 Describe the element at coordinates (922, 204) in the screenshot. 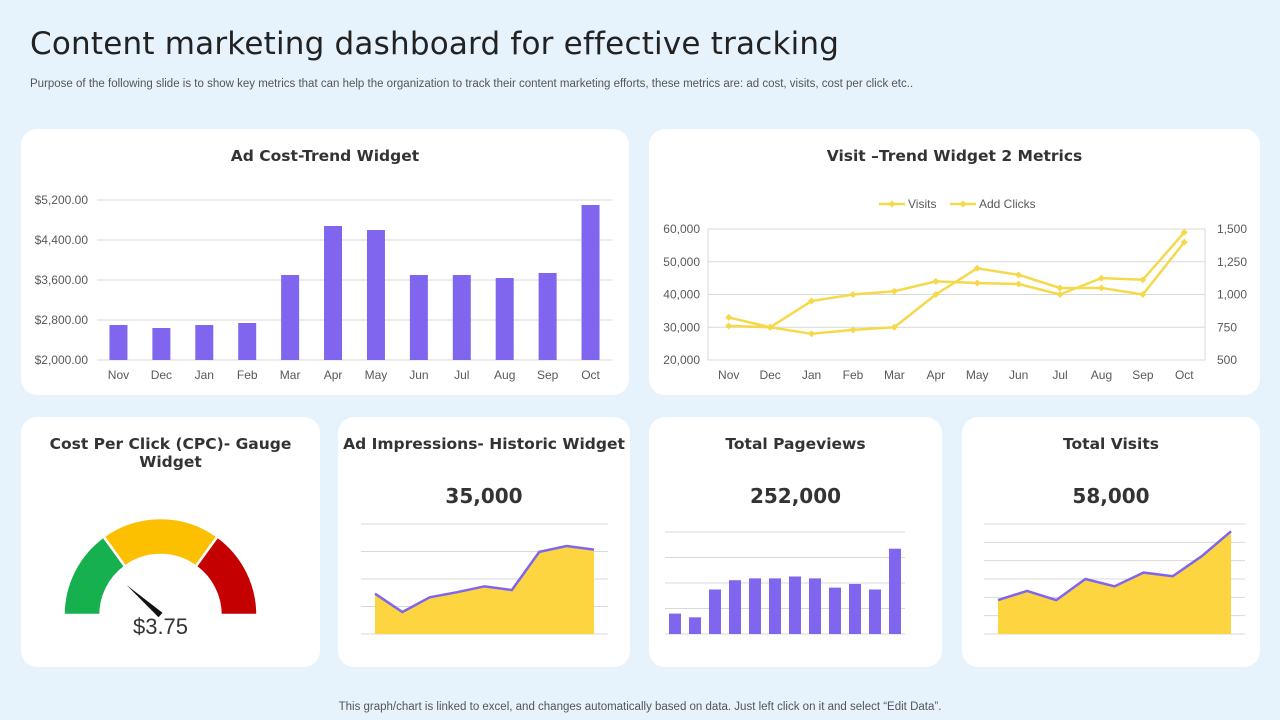

I see `legend-label: Visits` at that location.